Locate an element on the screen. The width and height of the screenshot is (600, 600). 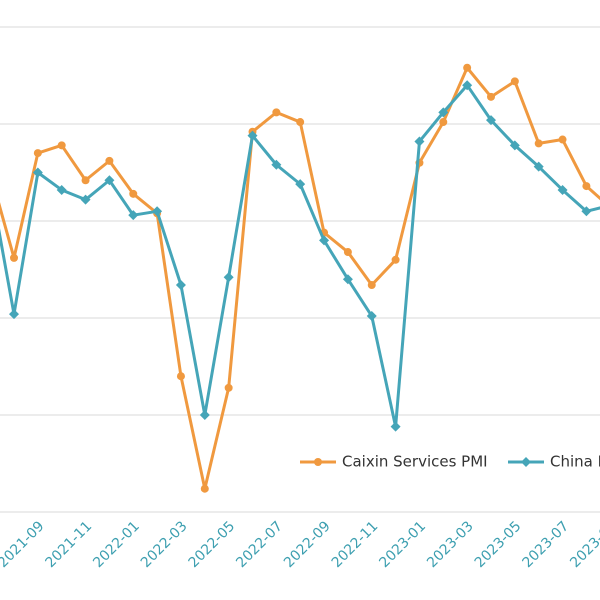
x-tick-label: 2023-05 is located at coordinates (498, 544).